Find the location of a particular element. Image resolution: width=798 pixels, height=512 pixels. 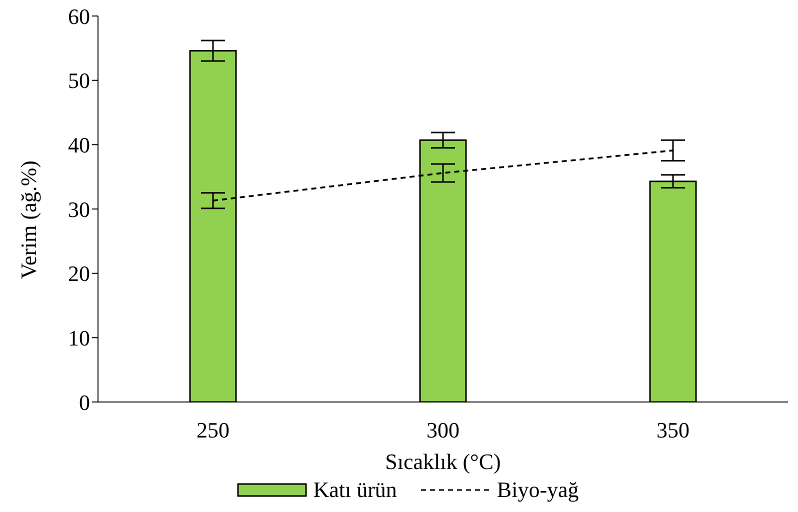

x-tick-label: 250 is located at coordinates (213, 430).